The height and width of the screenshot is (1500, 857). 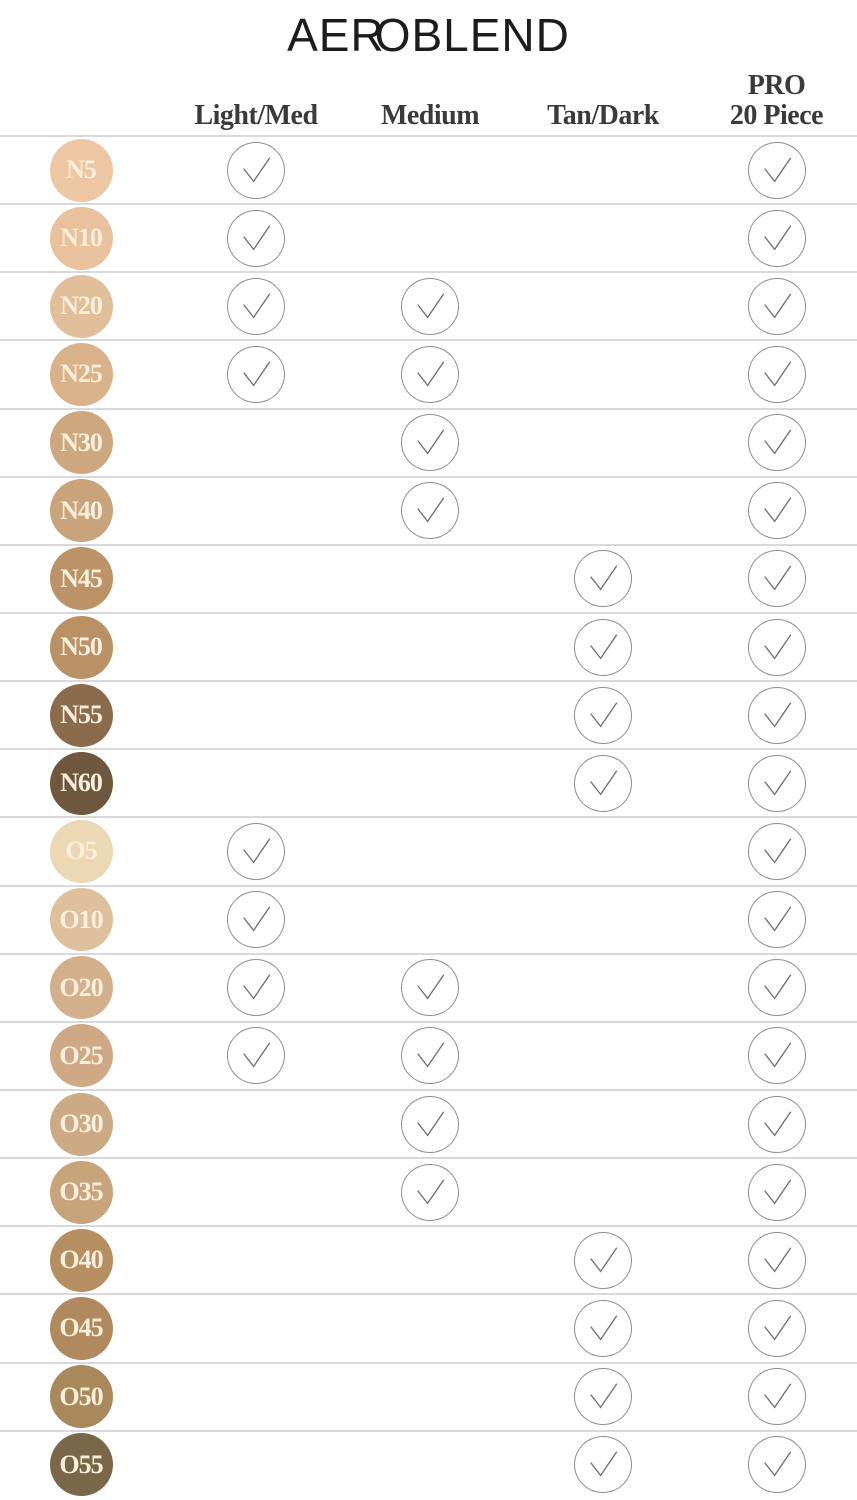 I want to click on shade-row: N45, so click(x=428, y=577).